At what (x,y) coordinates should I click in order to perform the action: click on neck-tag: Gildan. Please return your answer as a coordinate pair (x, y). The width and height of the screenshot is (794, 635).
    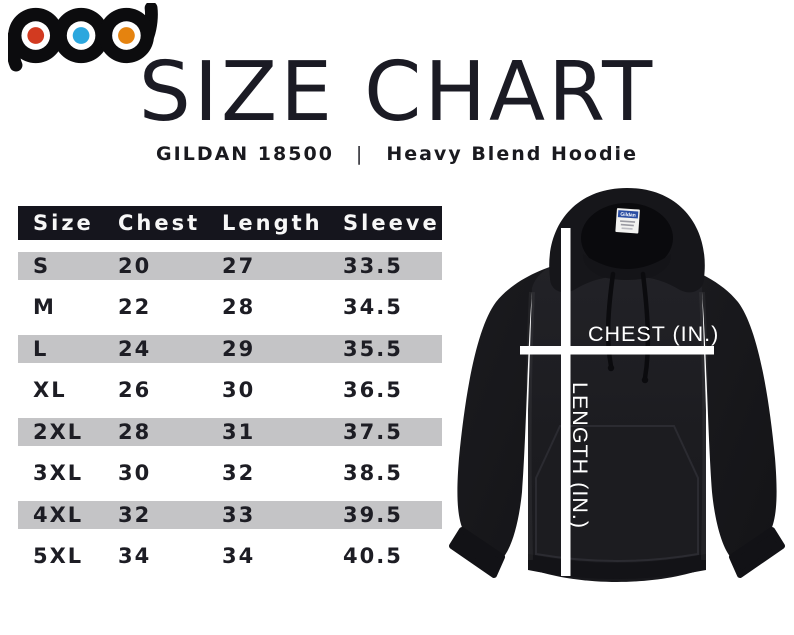
    Looking at the image, I should click on (627, 221).